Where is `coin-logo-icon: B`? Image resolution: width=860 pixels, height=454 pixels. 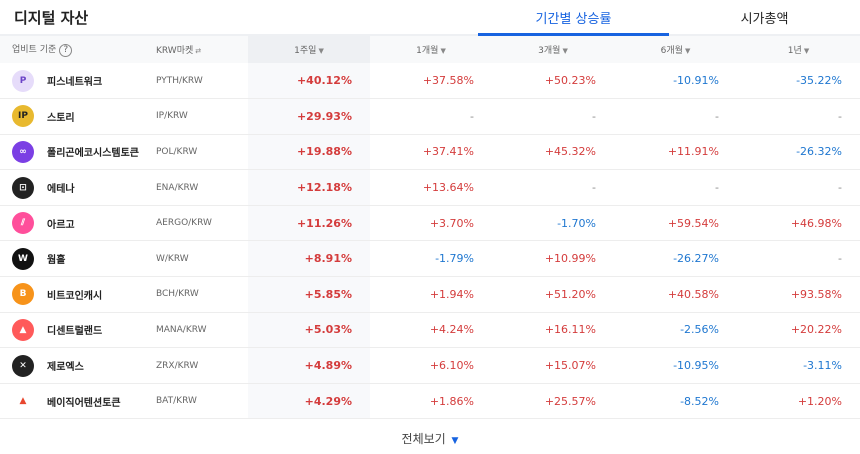
coin-logo-icon: B is located at coordinates (23, 294).